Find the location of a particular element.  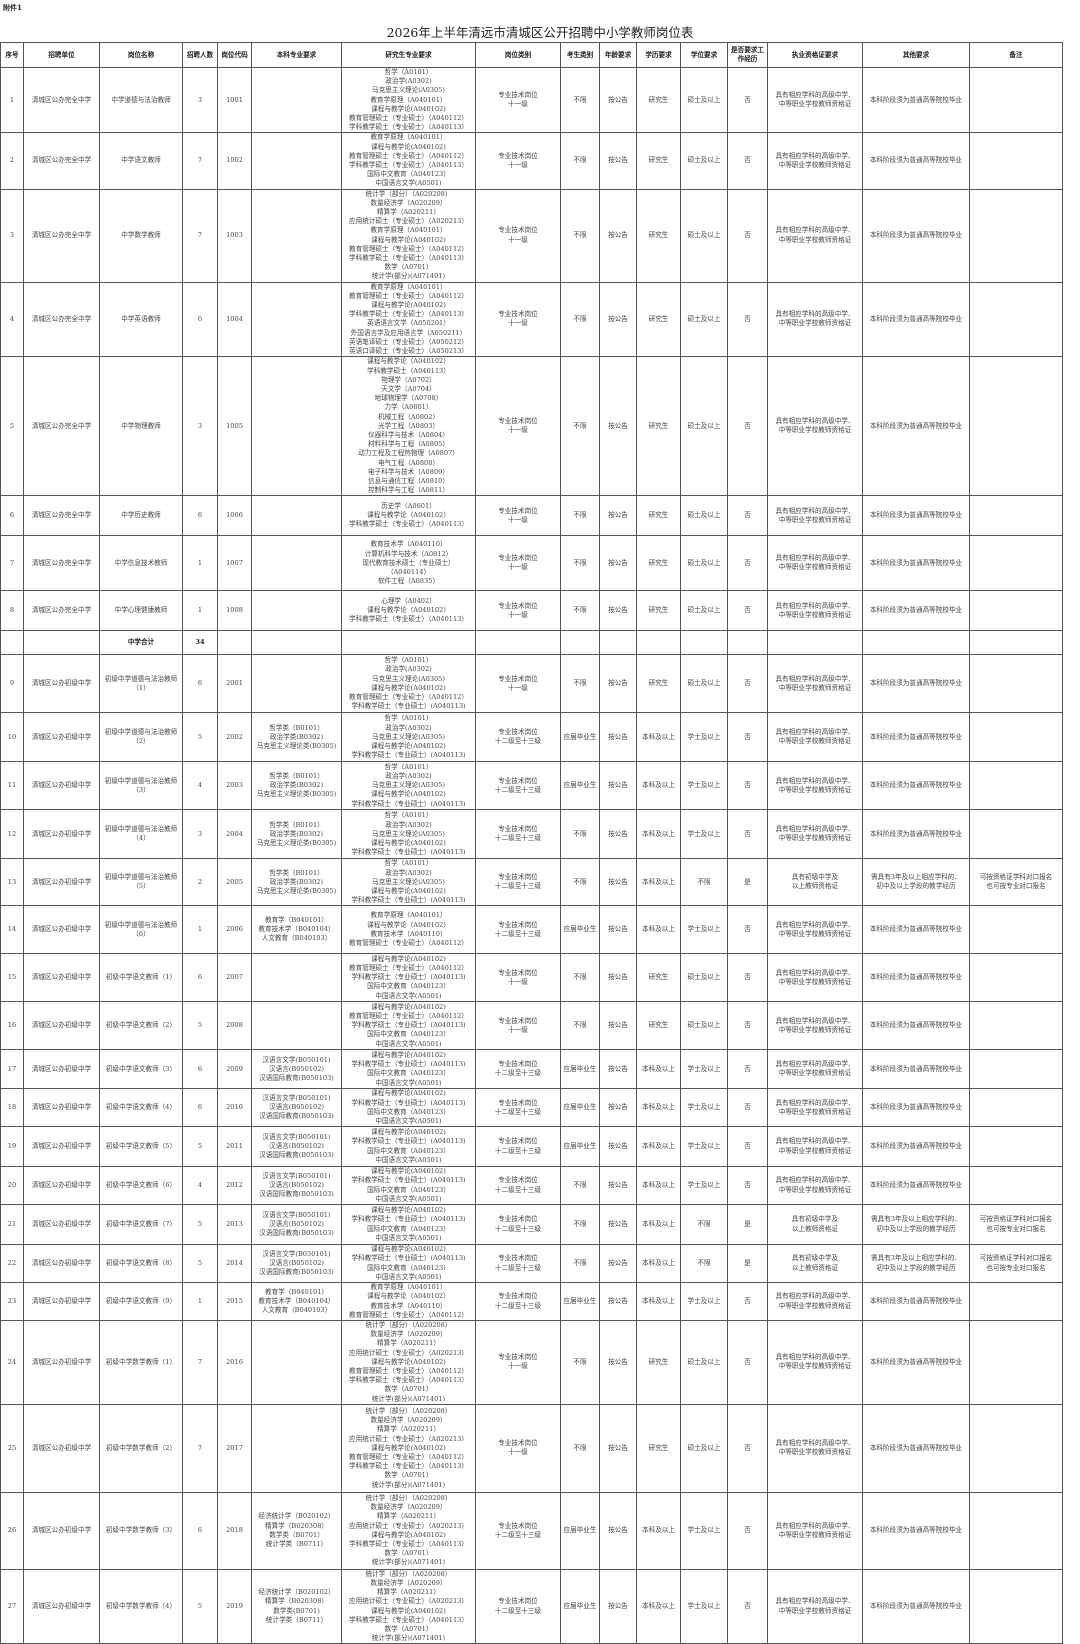

cell-note-line: 也可按专业对口报名 is located at coordinates (1016, 886).